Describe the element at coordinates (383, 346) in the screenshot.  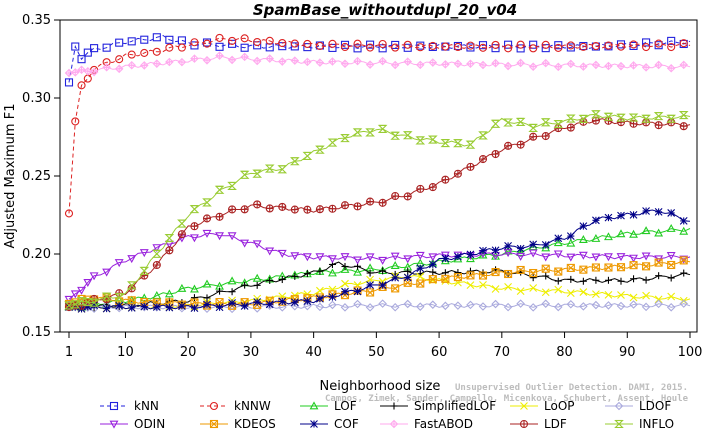
I see `x-axis: 1 10 20 30 40 50 60 70 80 90 100` at that location.